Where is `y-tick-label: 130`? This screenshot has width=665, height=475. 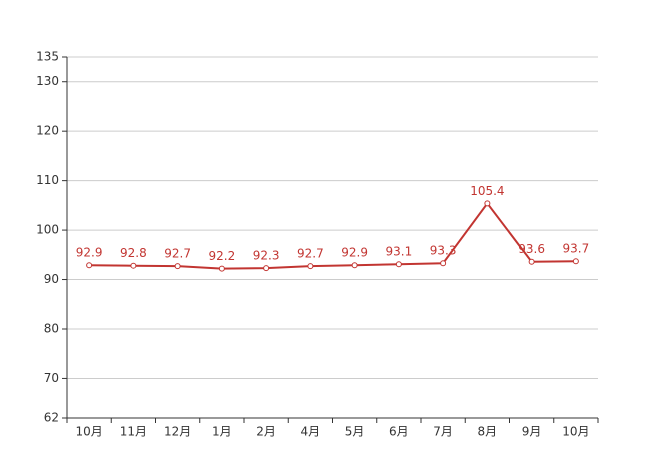
y-tick-label: 130 is located at coordinates (47, 81).